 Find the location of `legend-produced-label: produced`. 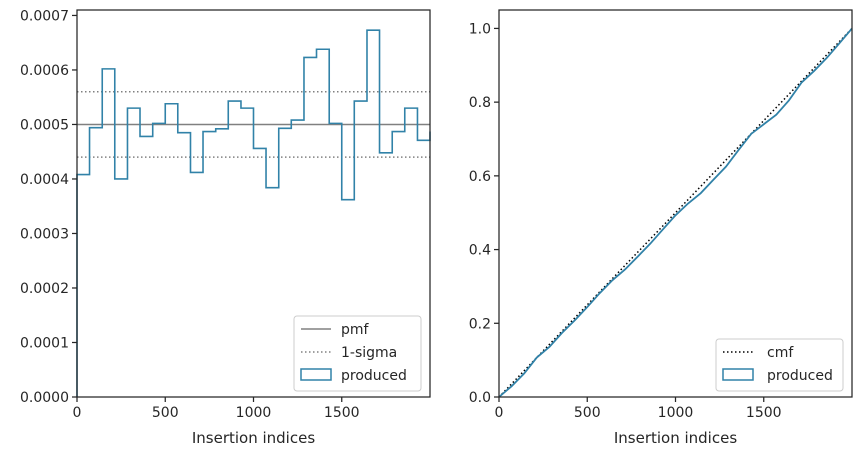

legend-produced-label: produced is located at coordinates (374, 376).